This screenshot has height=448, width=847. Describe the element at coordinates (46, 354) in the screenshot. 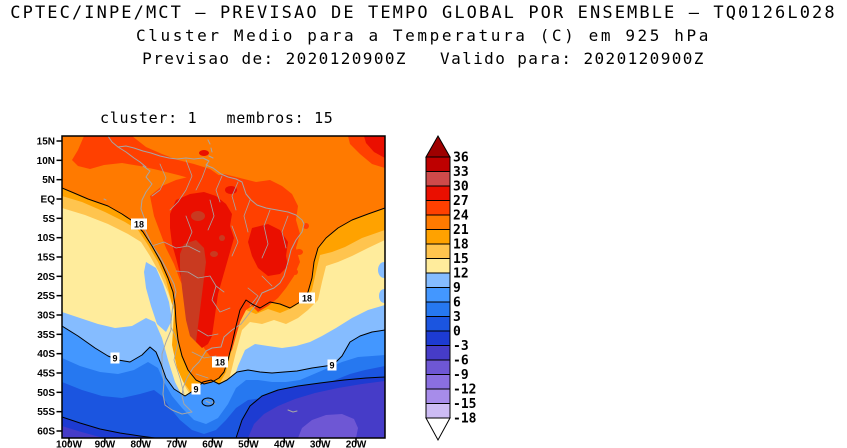

I see `lat-tick-label: 40S` at that location.